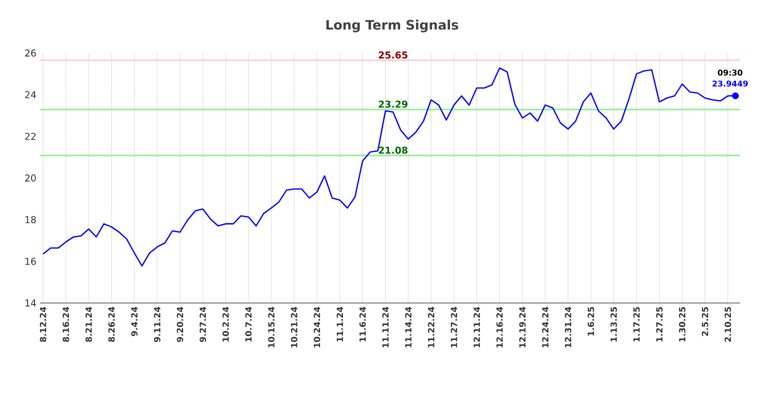 This screenshot has height=398, width=784. I want to click on y-tick-label: 16, so click(30, 261).